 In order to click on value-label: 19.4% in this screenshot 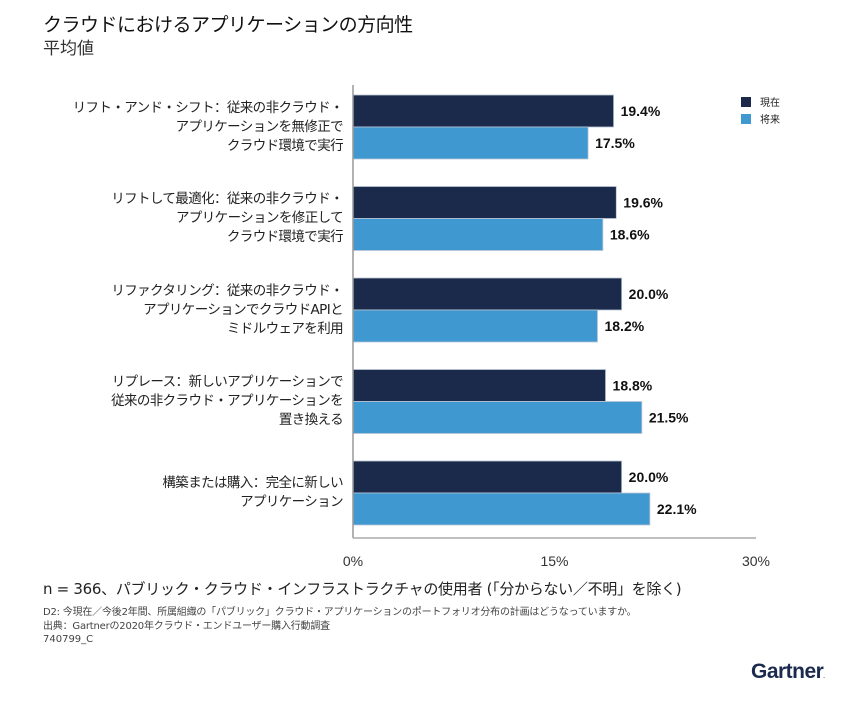, I will do `click(641, 111)`.